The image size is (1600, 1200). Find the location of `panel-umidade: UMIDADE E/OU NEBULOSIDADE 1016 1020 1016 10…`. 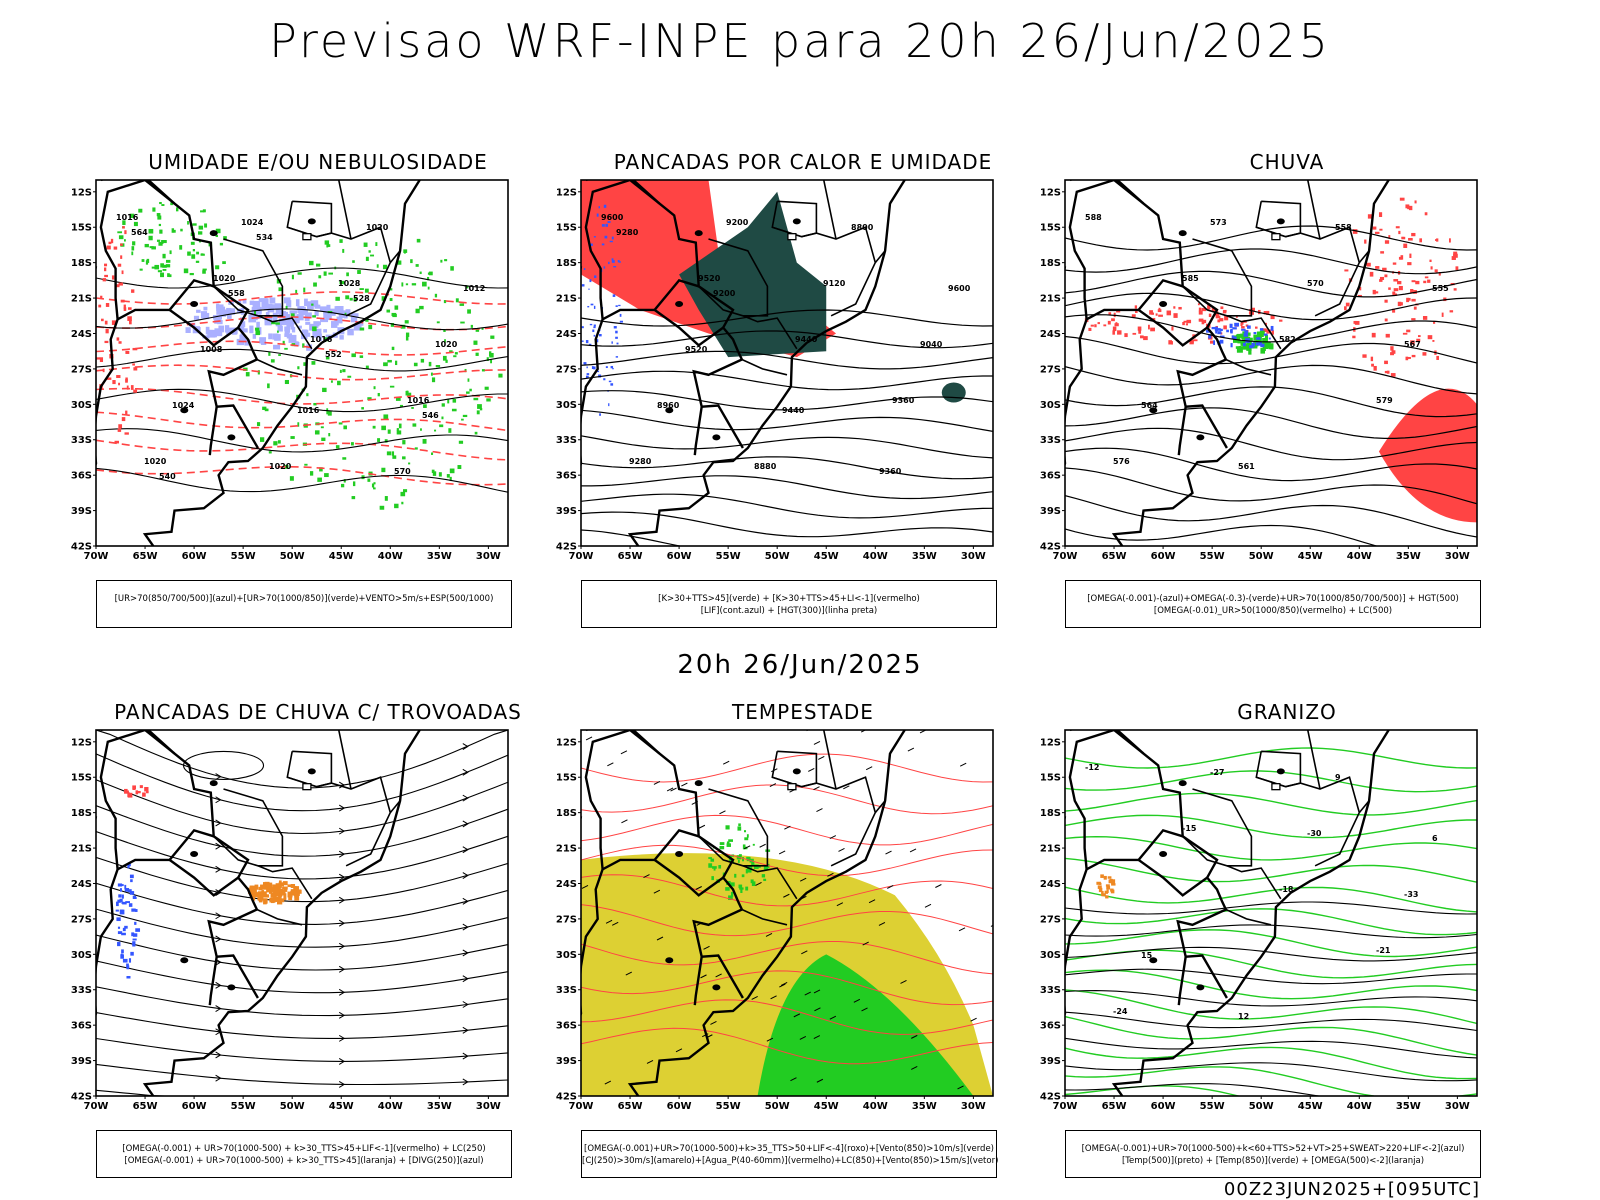

panel-umidade: UMIDADE E/OU NEBULOSIDADE 1016 1020 1016 10… is located at coordinates (318, 395).